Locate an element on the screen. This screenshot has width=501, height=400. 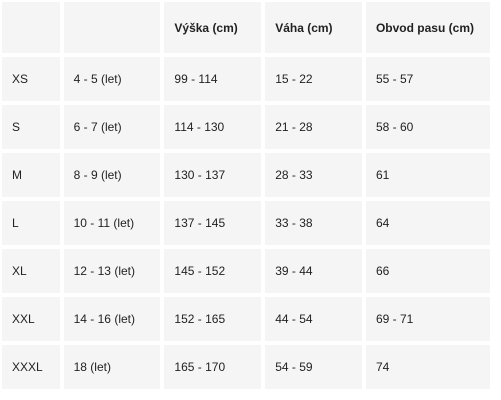
cell-weight: 28 - 33 is located at coordinates (313, 175).